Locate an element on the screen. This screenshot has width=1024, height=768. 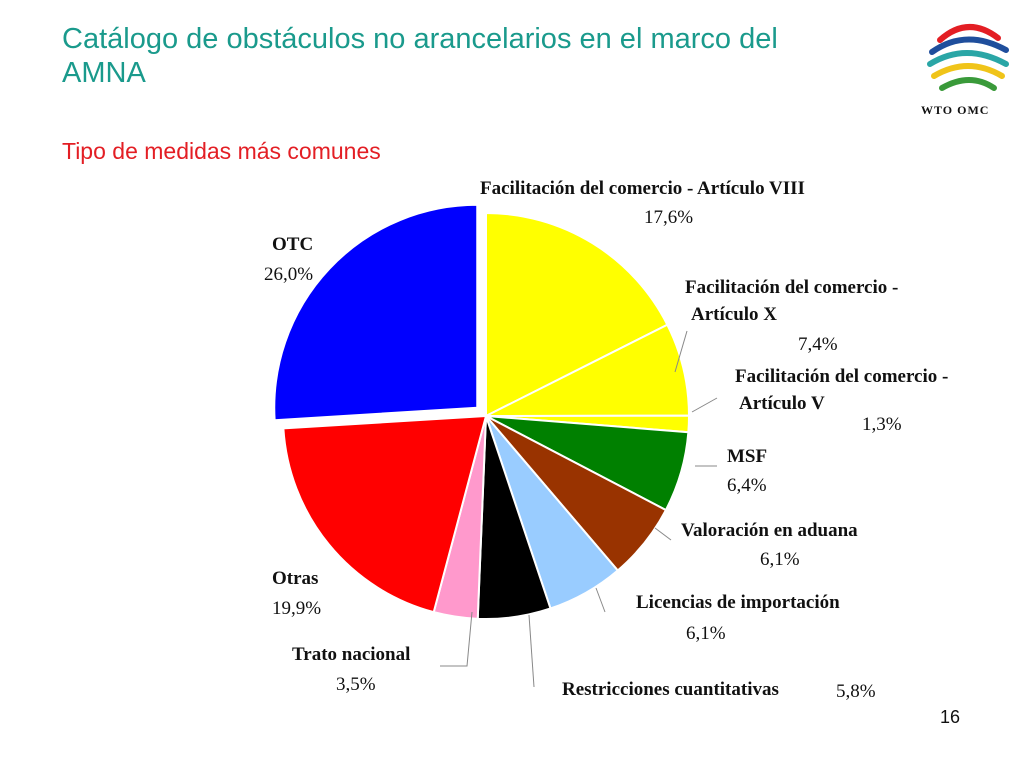
wto-emblem-icon is located at coordinates (968, 57).